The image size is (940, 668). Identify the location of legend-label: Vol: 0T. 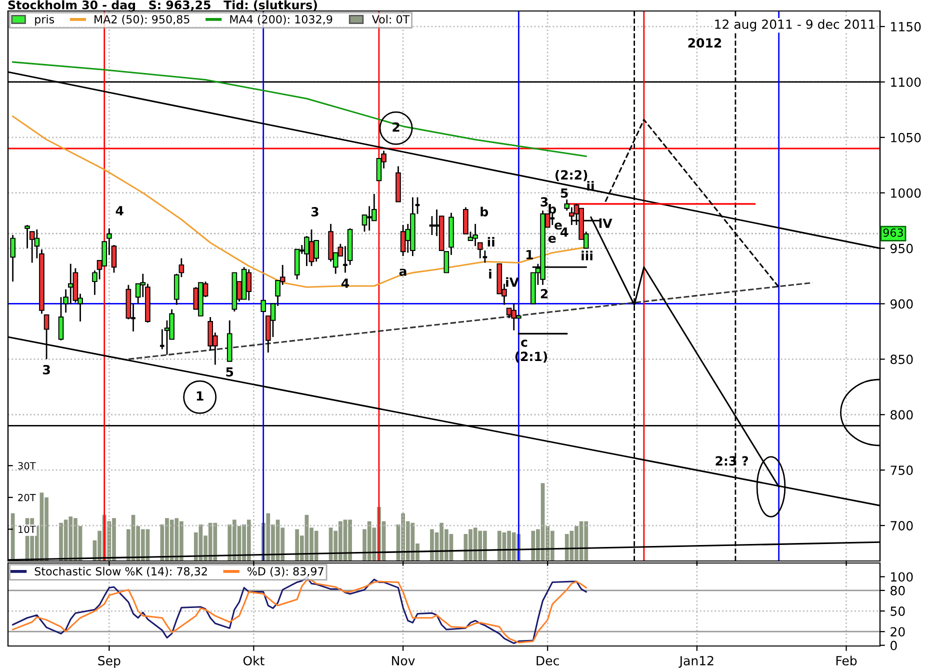
(391, 19).